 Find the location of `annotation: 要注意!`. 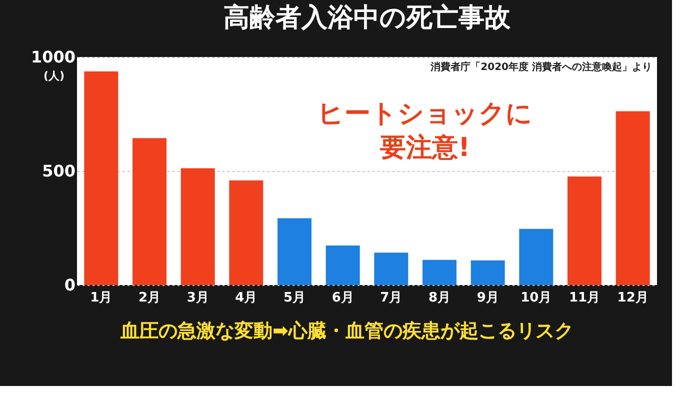

annotation: 要注意! is located at coordinates (424, 148).